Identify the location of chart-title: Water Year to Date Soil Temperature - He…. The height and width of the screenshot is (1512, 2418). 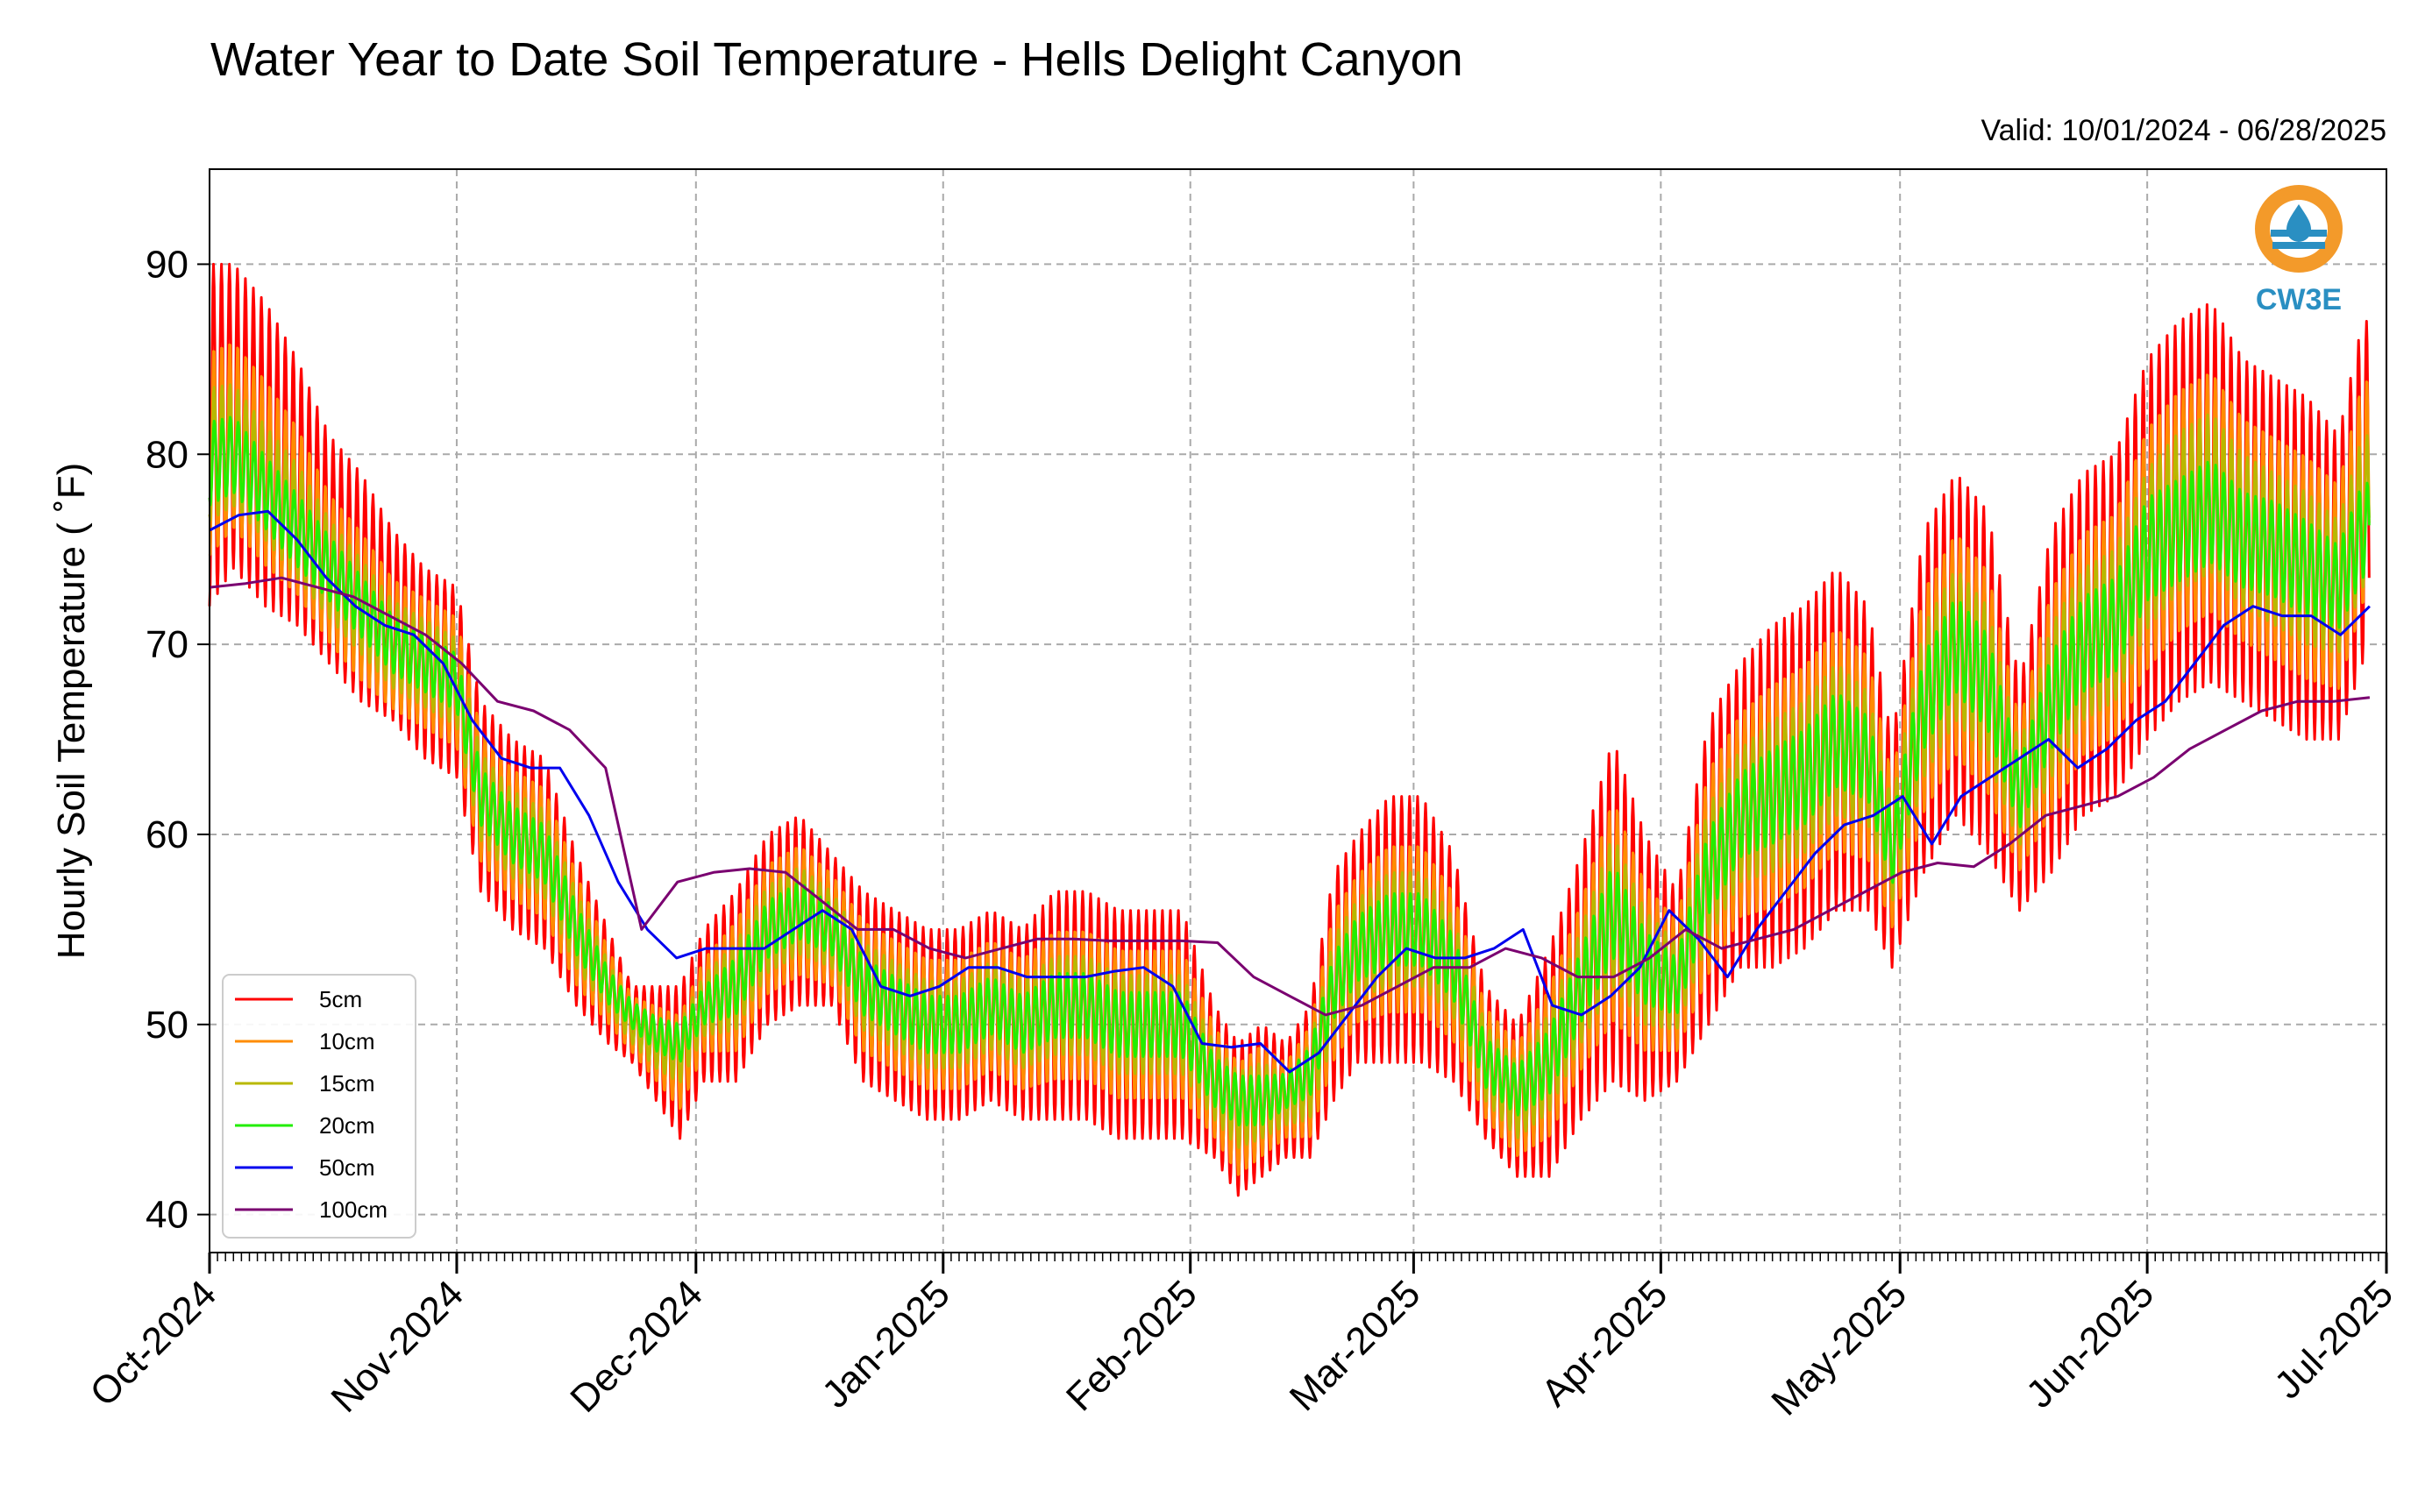
(836, 59).